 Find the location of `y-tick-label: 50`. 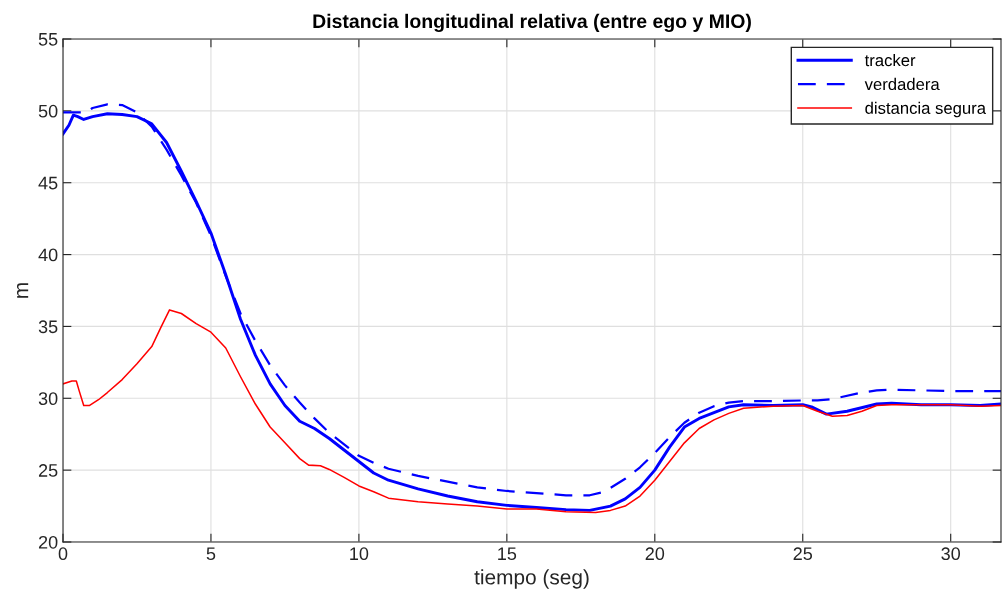

y-tick-label: 50 is located at coordinates (48, 111).